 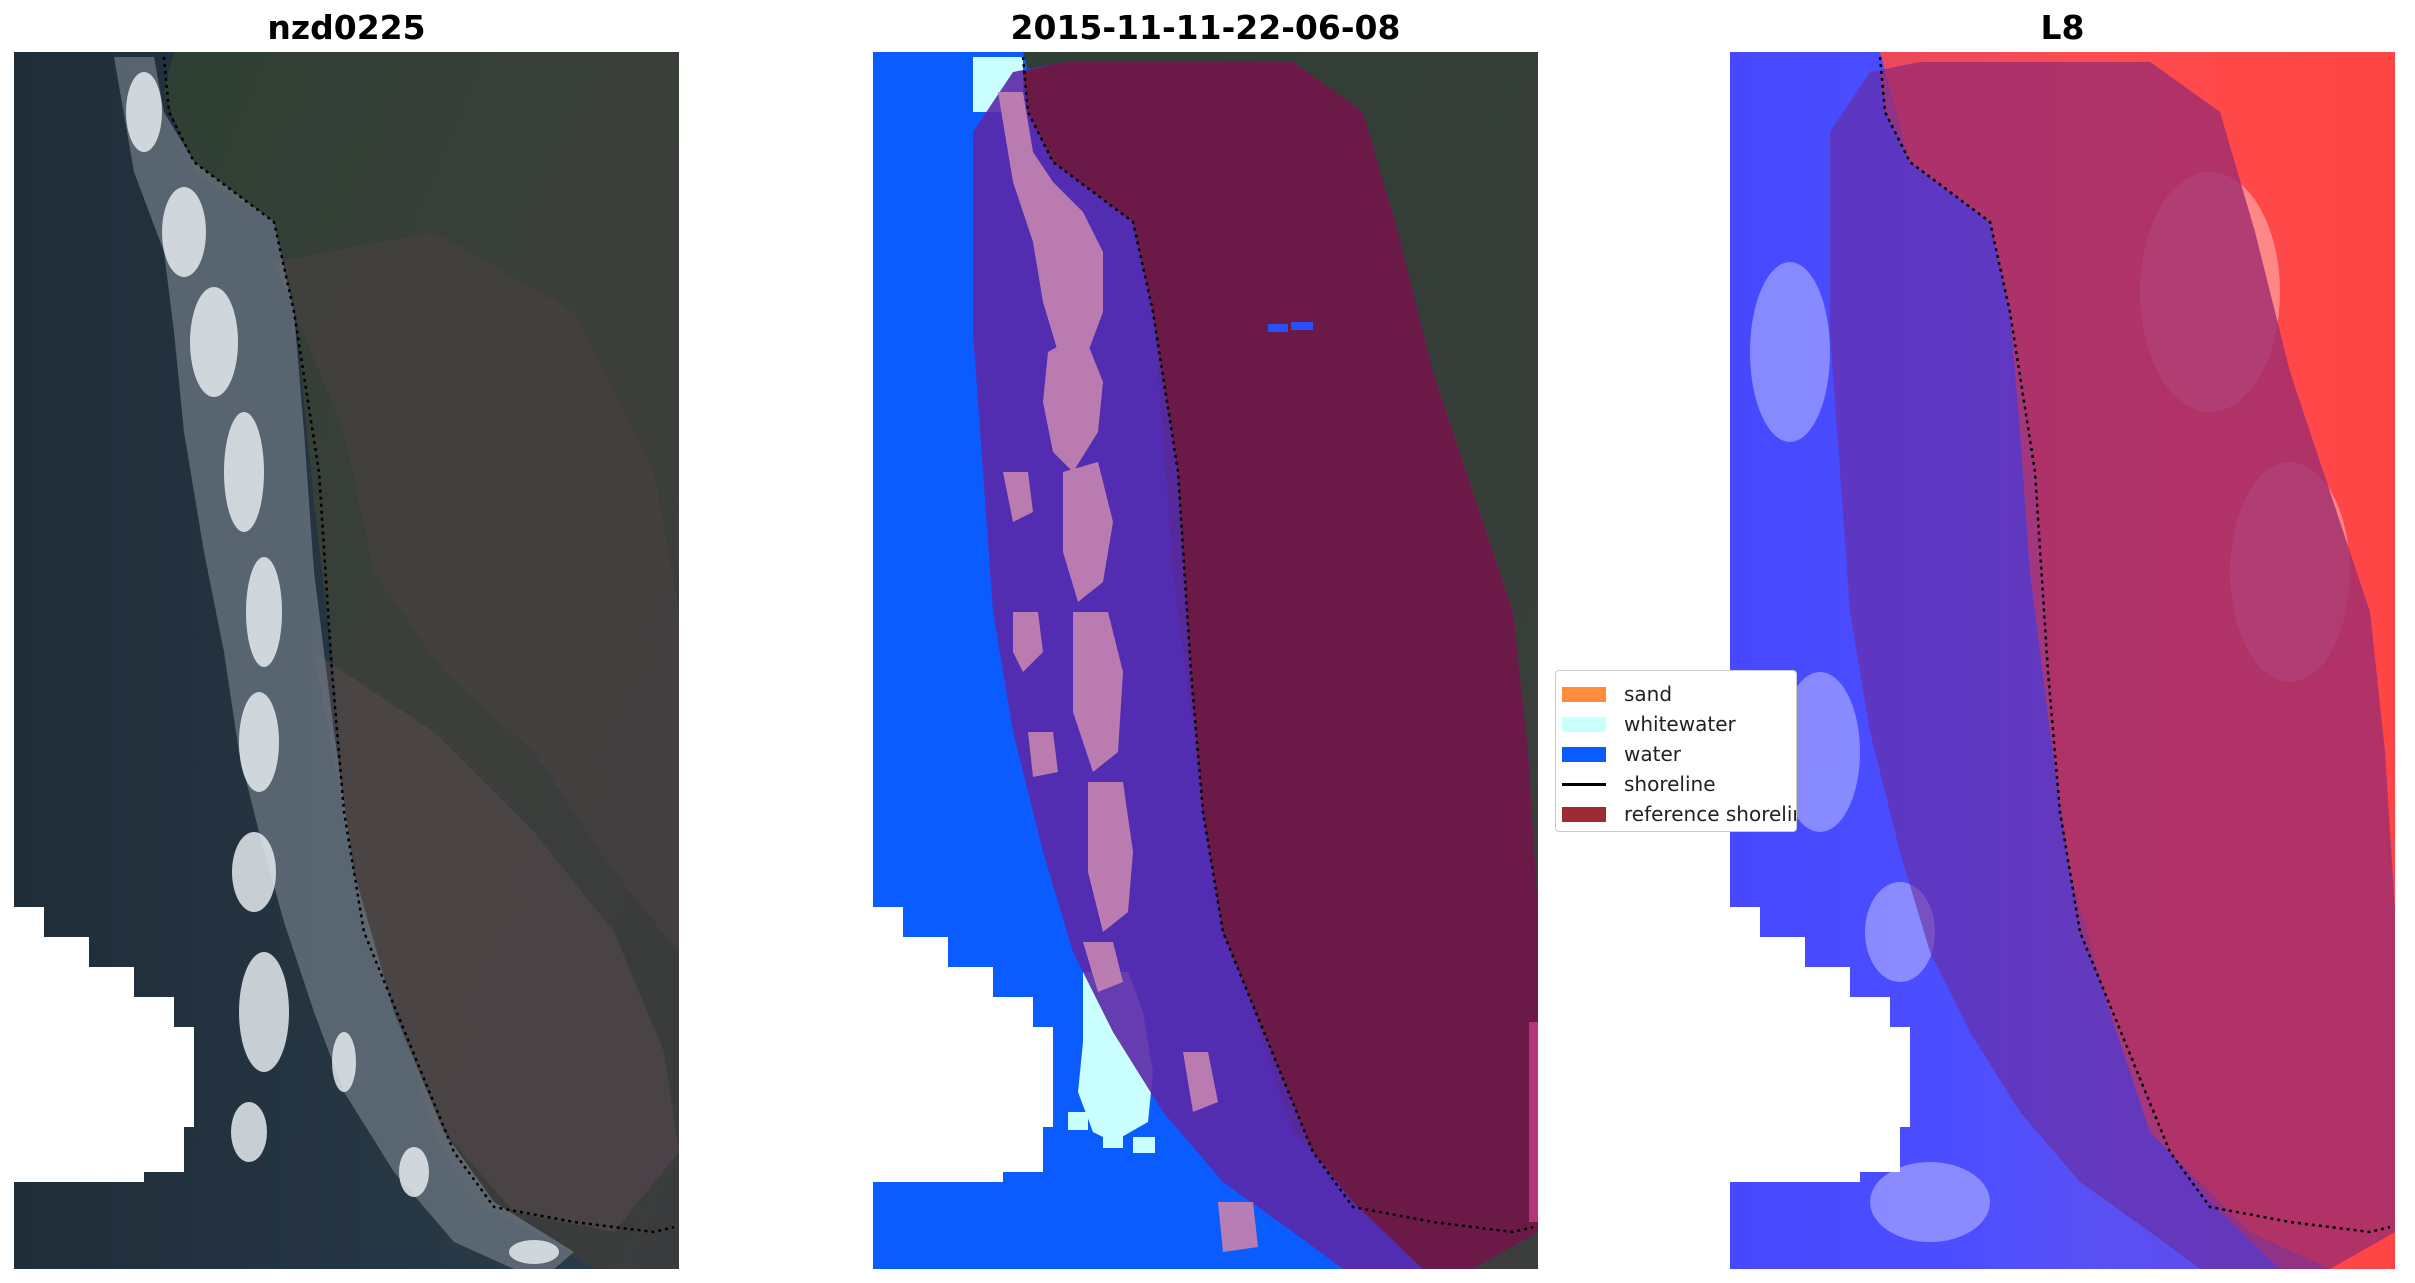 I want to click on panel-title-classification: 2015-11-11-22-06-08, so click(x=1205, y=27).